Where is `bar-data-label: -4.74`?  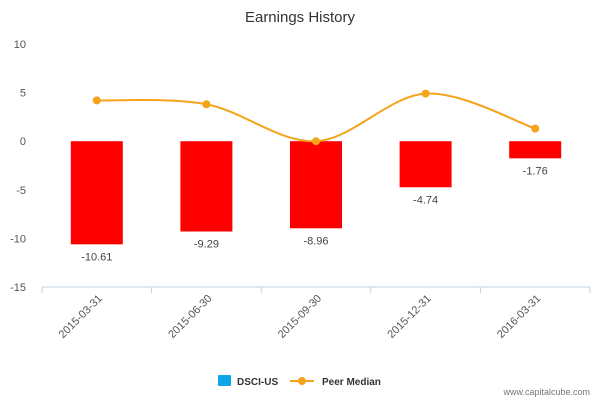
bar-data-label: -4.74 is located at coordinates (425, 200).